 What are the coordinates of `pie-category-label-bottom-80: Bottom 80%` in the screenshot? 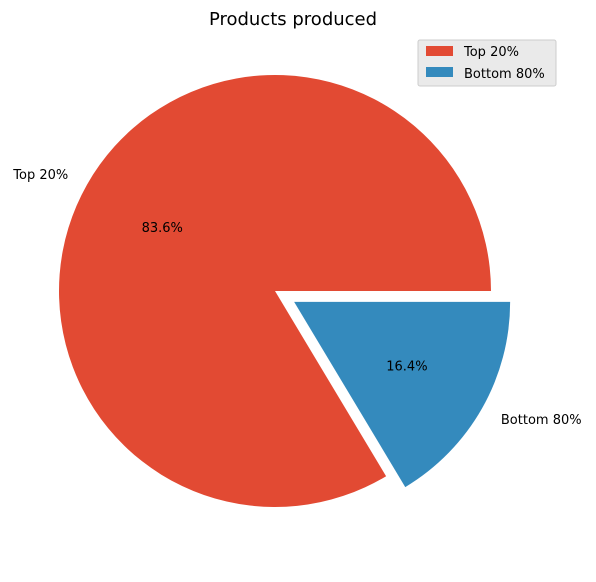 It's located at (541, 420).